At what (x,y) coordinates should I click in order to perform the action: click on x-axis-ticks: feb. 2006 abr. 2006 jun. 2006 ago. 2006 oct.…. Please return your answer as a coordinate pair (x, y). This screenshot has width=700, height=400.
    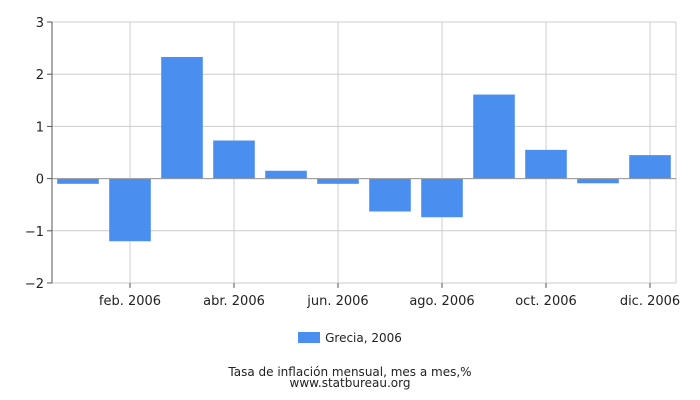
    Looking at the image, I should click on (389, 296).